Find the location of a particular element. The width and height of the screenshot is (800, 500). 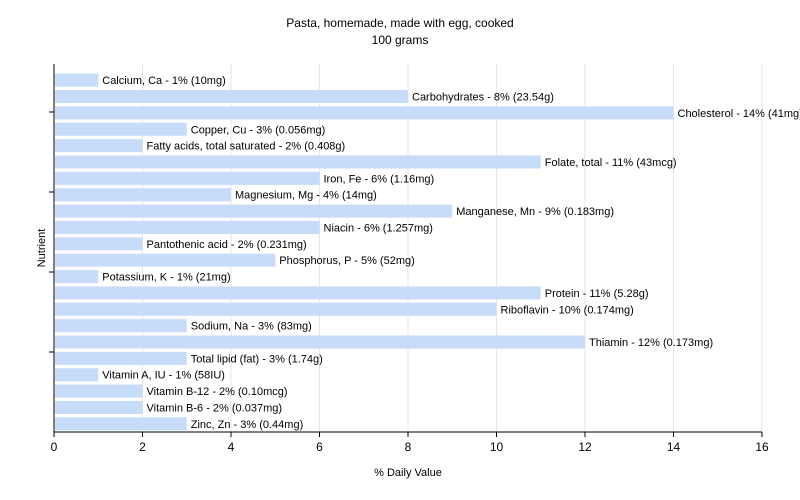

x-tick-label: 10 is located at coordinates (497, 447).